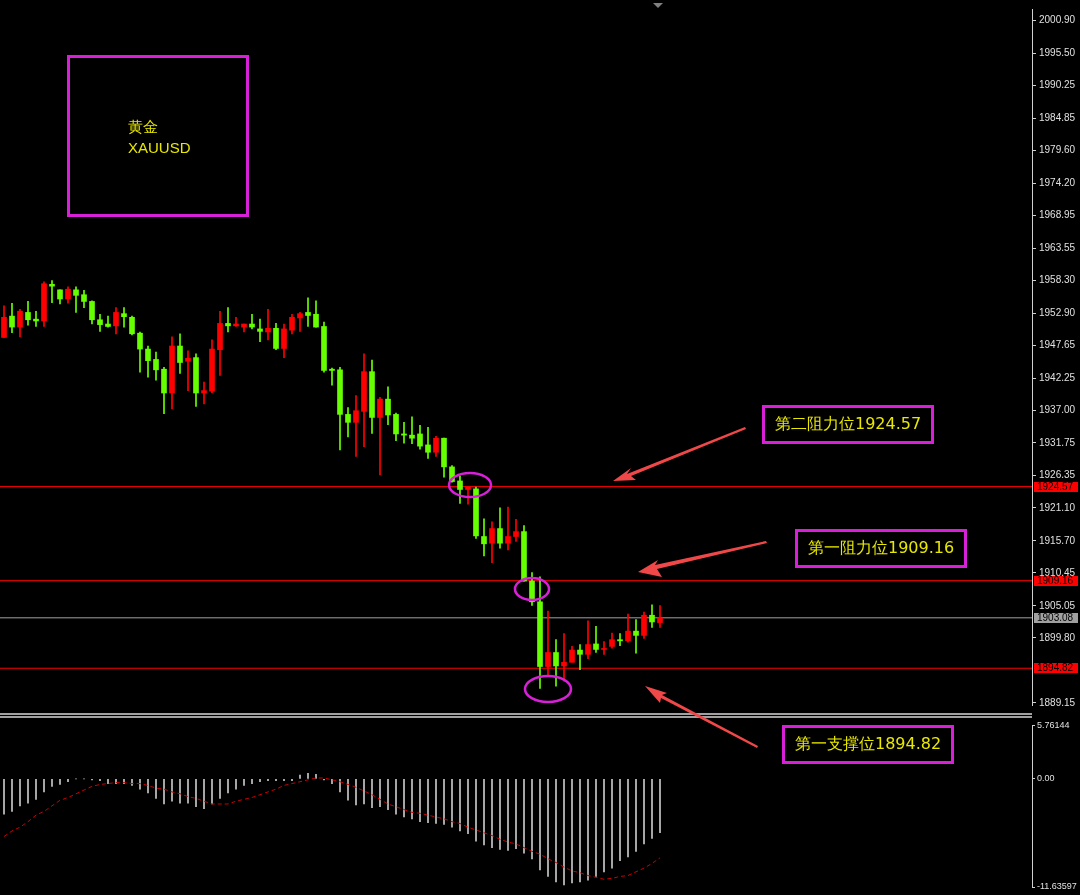  Describe the element at coordinates (1057, 118) in the screenshot. I see `y-tick-label: 1984.85` at that location.